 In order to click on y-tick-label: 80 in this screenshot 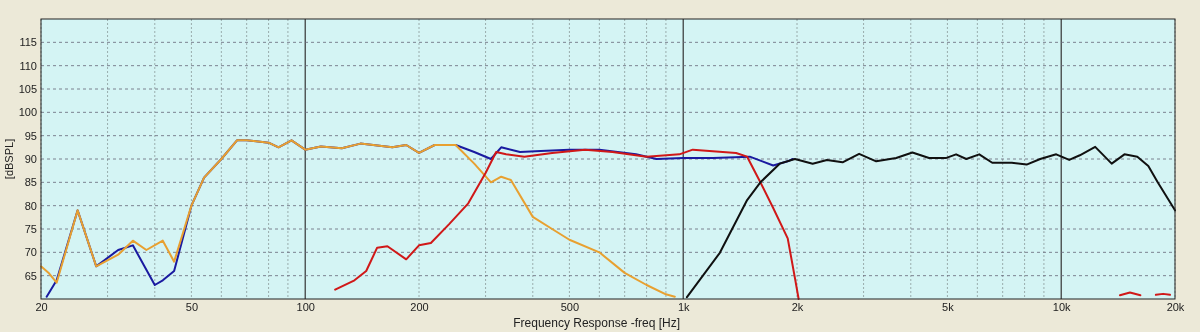, I will do `click(30, 205)`.